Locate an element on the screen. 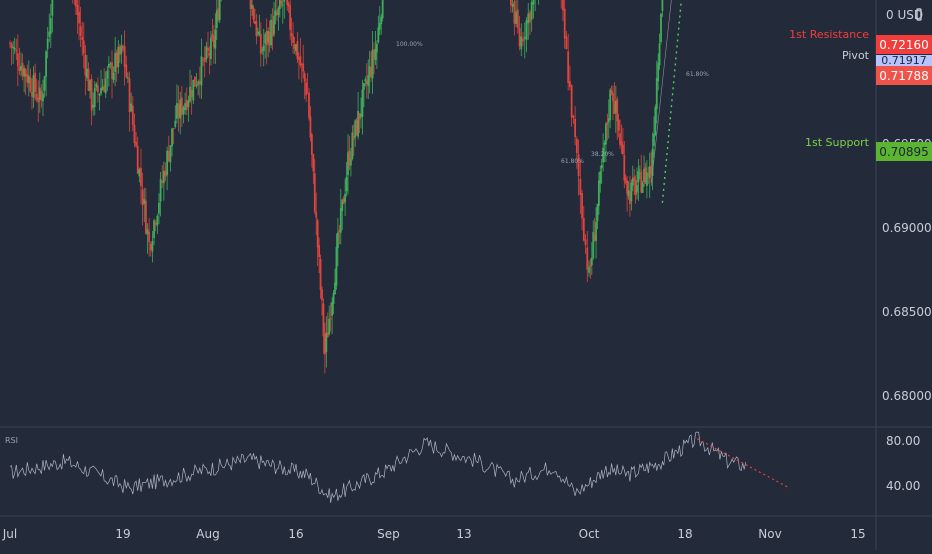 Image resolution: width=932 pixels, height=554 pixels. x-tick-label: 15 is located at coordinates (857, 534).